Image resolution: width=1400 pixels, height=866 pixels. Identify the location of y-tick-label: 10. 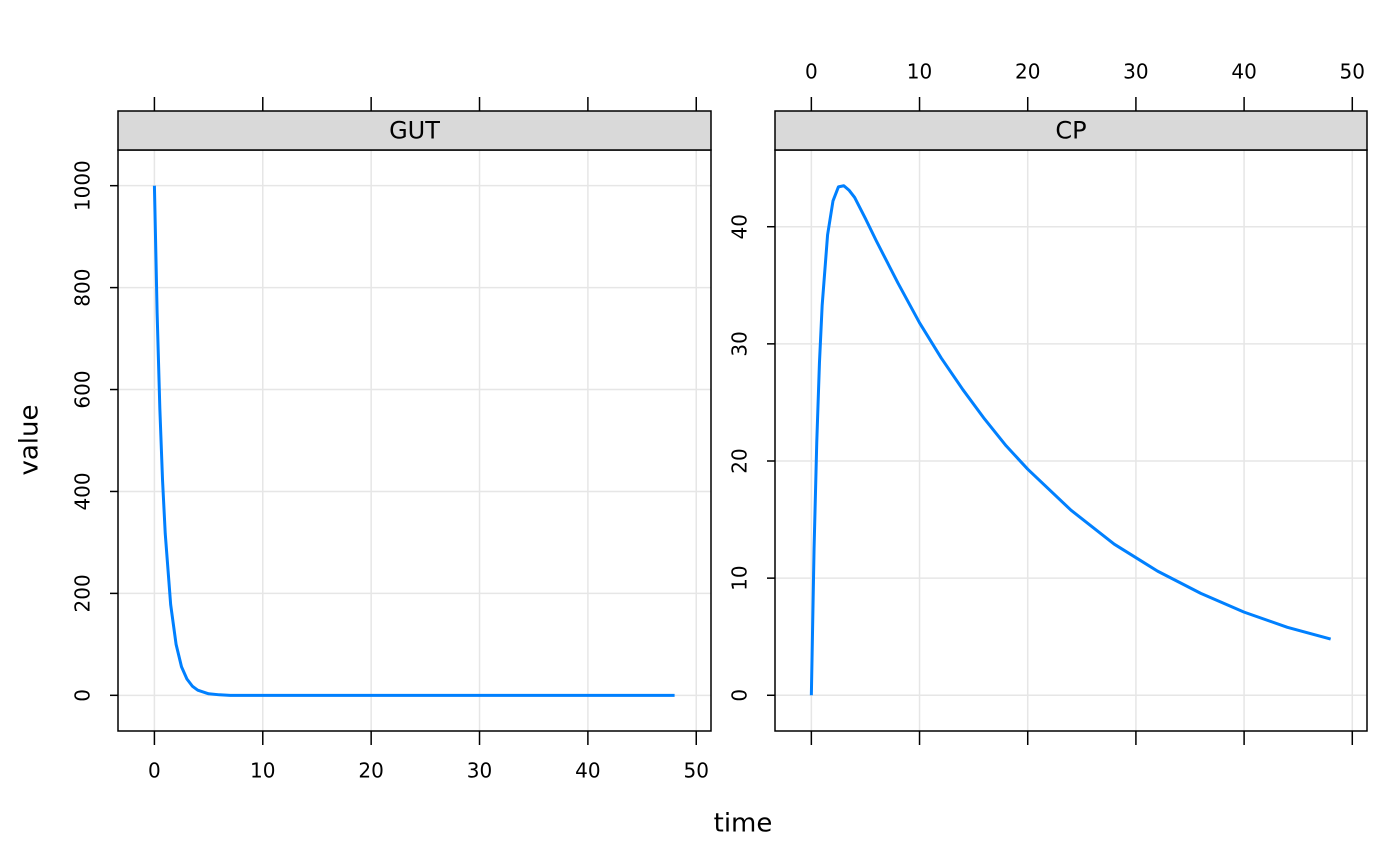
(740, 577).